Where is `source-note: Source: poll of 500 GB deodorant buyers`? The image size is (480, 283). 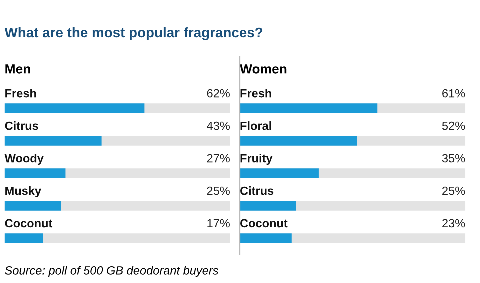 source-note: Source: poll of 500 GB deodorant buyers is located at coordinates (112, 272).